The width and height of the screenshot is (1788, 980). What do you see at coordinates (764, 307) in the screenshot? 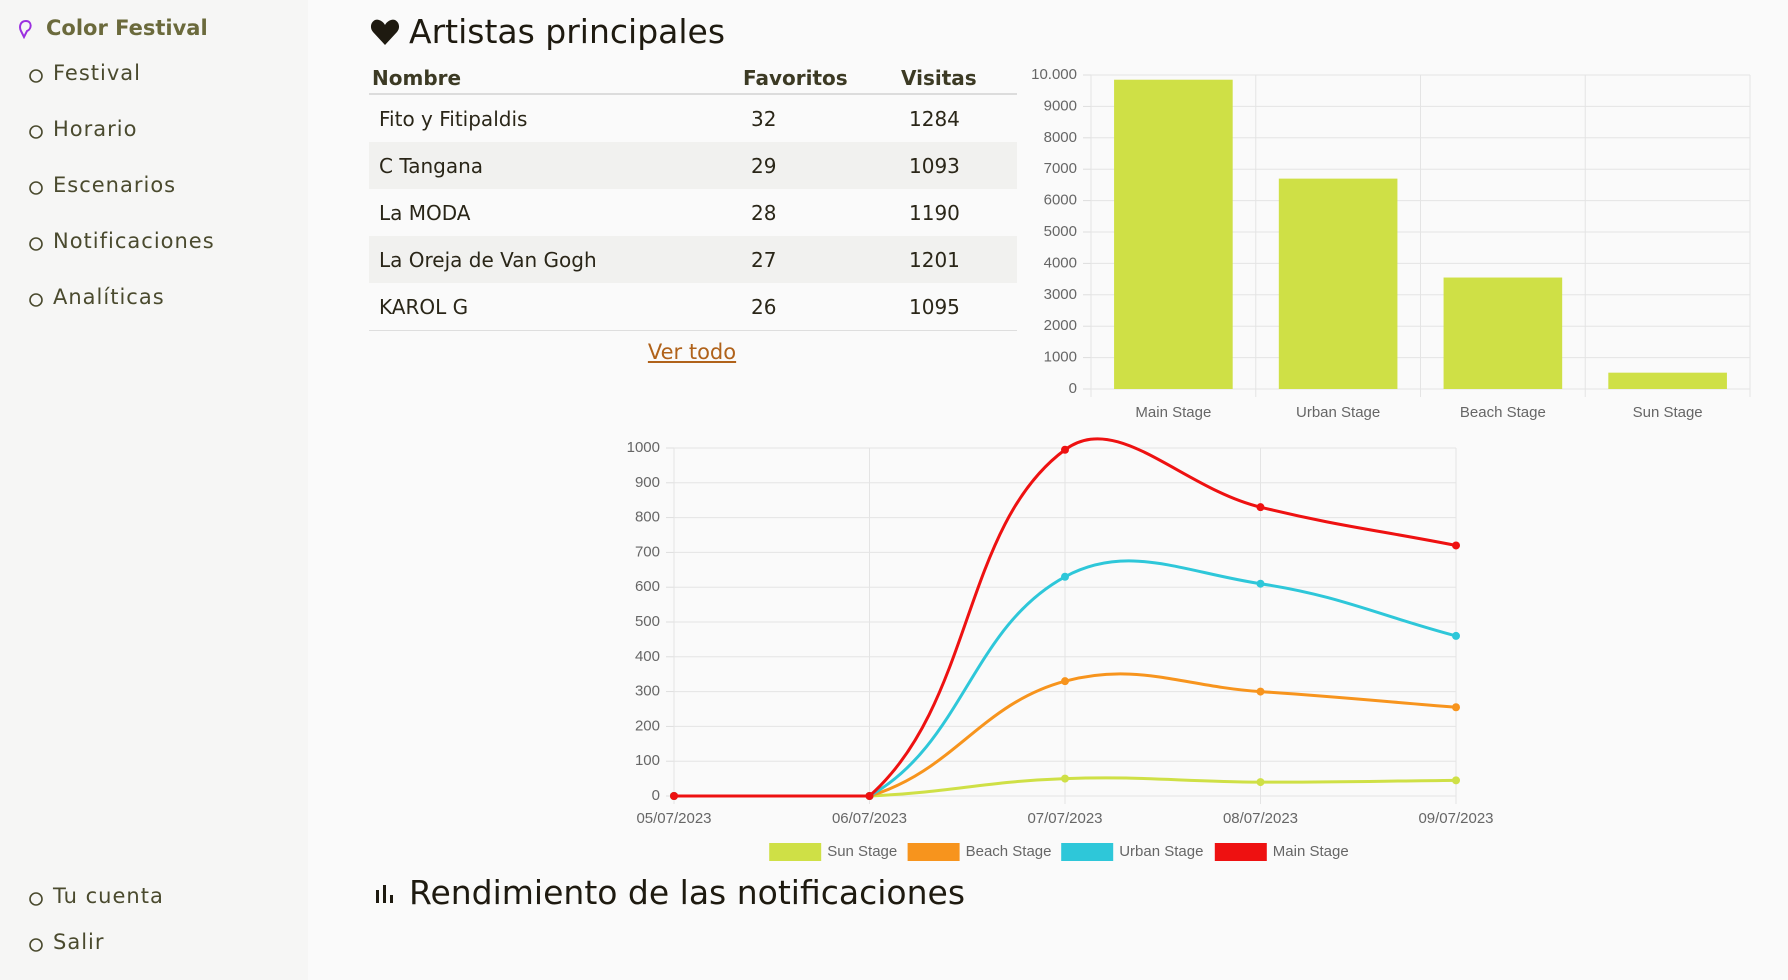
I see `table-cell: 26` at bounding box center [764, 307].